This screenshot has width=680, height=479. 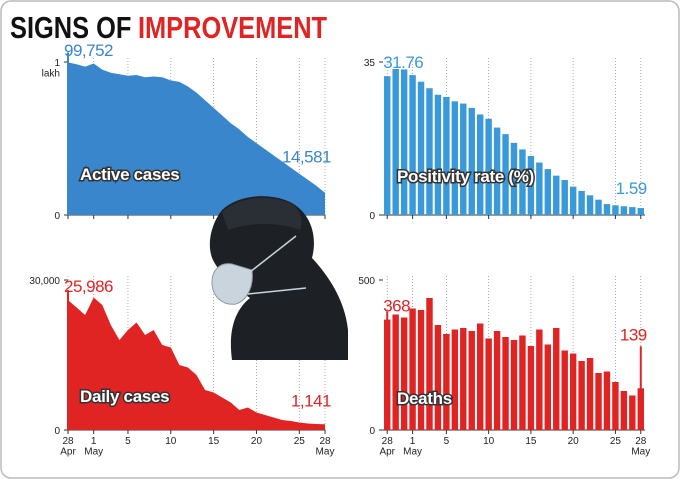 What do you see at coordinates (88, 50) in the screenshot?
I see `value-label: 99,752` at bounding box center [88, 50].